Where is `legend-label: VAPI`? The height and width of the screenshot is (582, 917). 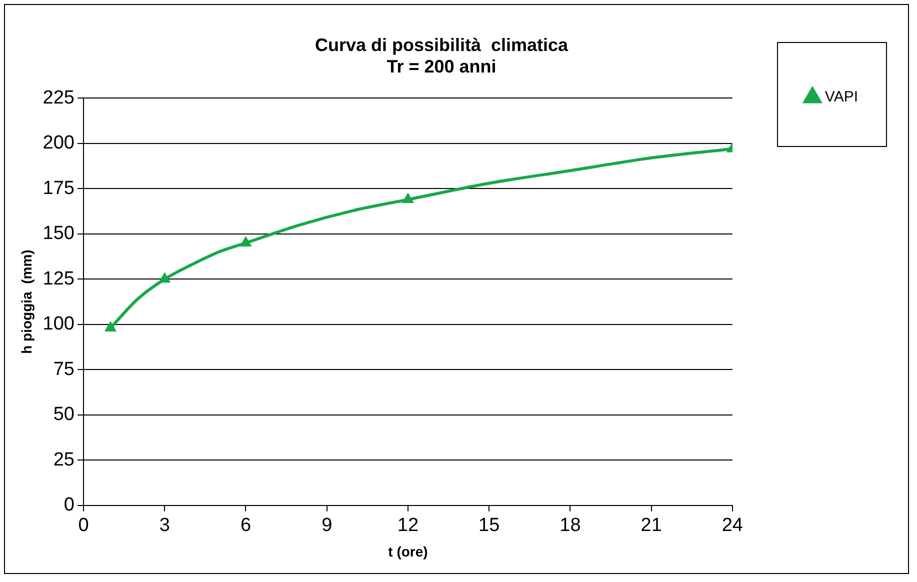
legend-label: VAPI is located at coordinates (841, 97).